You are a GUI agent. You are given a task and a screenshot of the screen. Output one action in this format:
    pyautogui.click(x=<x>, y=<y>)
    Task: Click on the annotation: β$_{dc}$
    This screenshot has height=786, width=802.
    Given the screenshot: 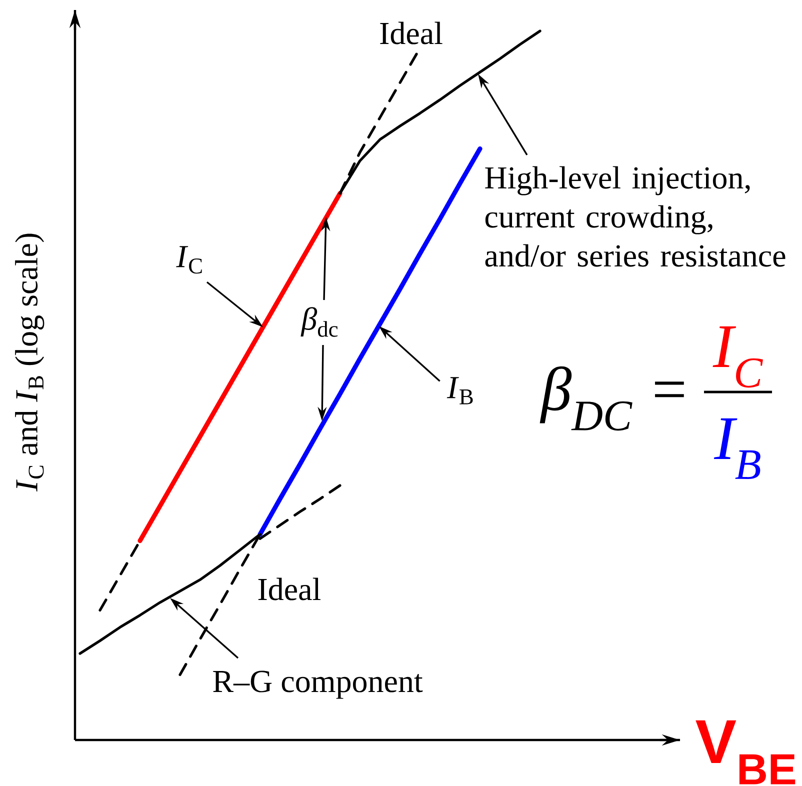 What is the action you would take?
    pyautogui.click(x=319, y=322)
    